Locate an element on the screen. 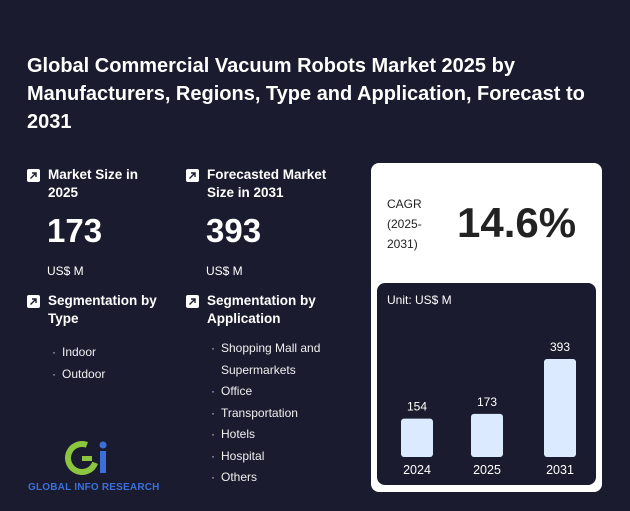 This screenshot has height=511, width=630. bar-2024 is located at coordinates (417, 437).